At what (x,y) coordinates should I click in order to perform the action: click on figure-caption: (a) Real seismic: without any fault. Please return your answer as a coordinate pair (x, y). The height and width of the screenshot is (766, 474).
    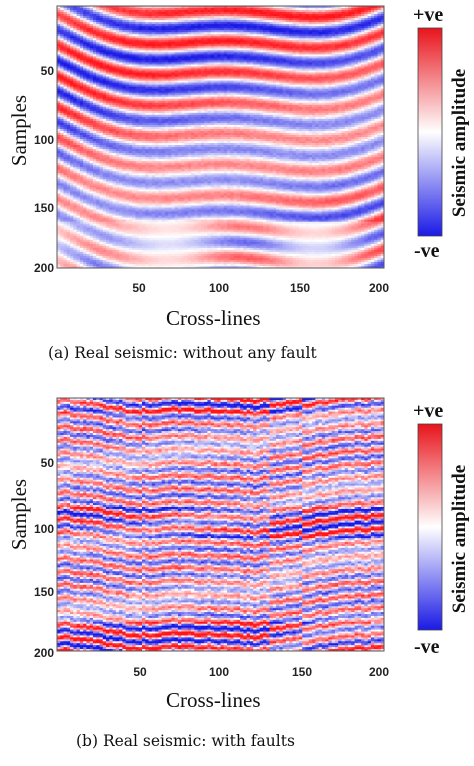
    Looking at the image, I should click on (182, 353).